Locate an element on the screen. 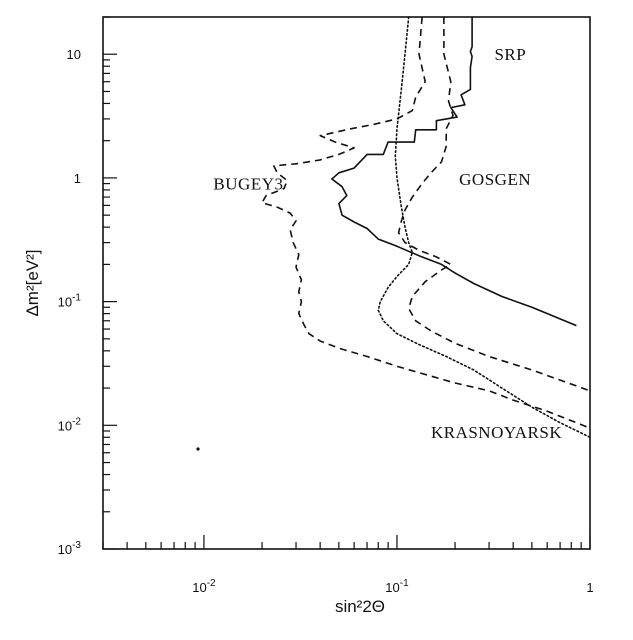  annotation-srp: SRP is located at coordinates (510, 54).